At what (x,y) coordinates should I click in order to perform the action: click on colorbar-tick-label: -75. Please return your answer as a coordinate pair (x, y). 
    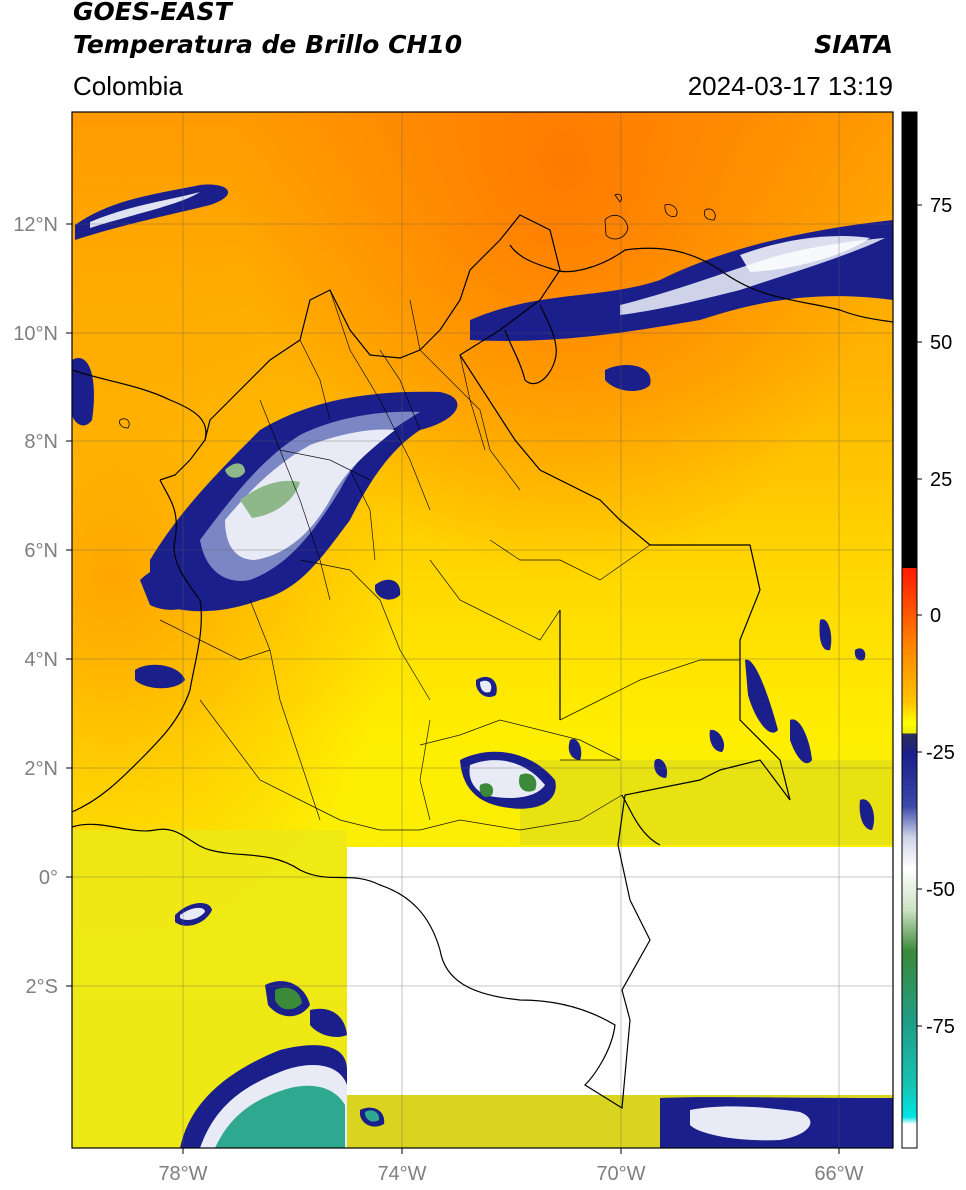
    Looking at the image, I should click on (940, 1027).